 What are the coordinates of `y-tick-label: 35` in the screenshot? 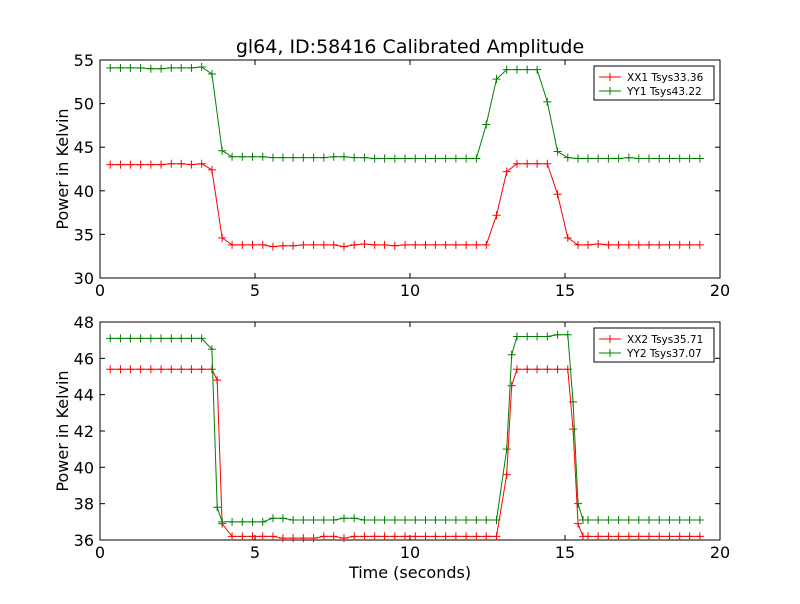 It's located at (84, 234).